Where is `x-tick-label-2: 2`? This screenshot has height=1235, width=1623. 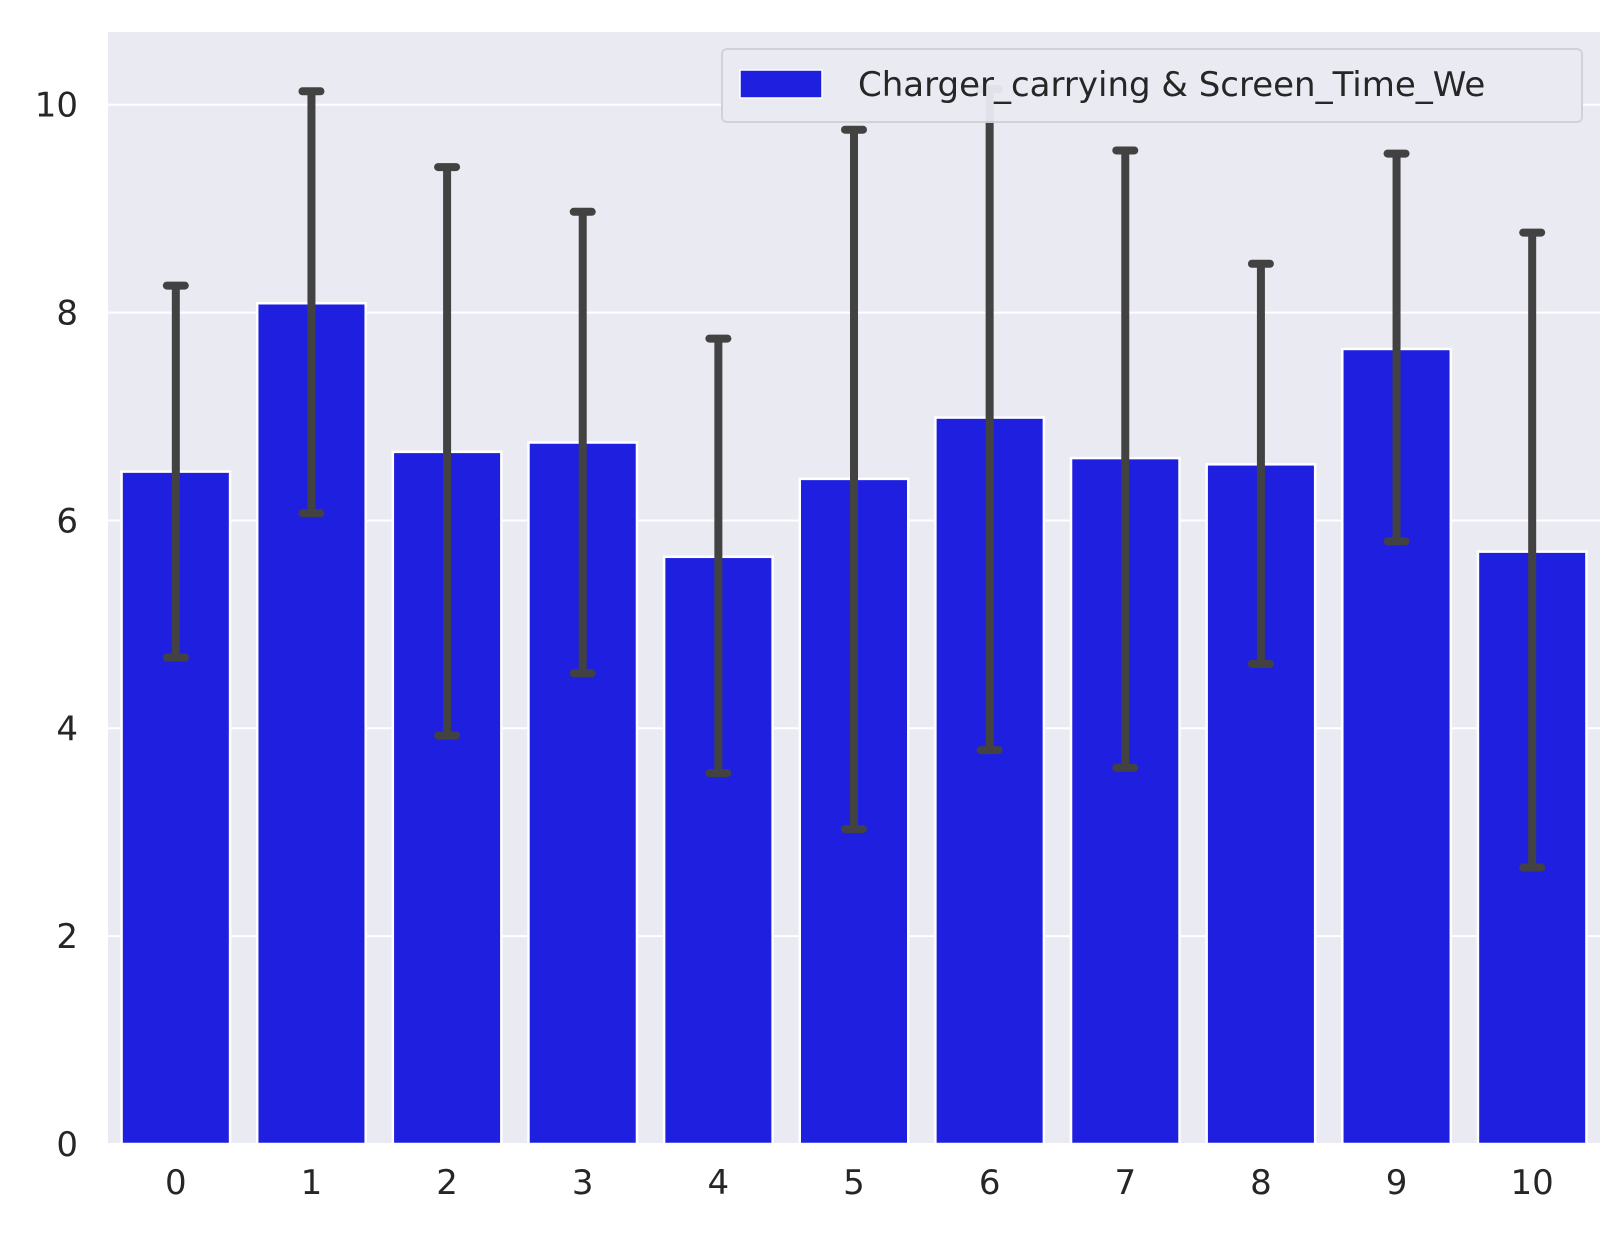
x-tick-label-2: 2 is located at coordinates (447, 1183).